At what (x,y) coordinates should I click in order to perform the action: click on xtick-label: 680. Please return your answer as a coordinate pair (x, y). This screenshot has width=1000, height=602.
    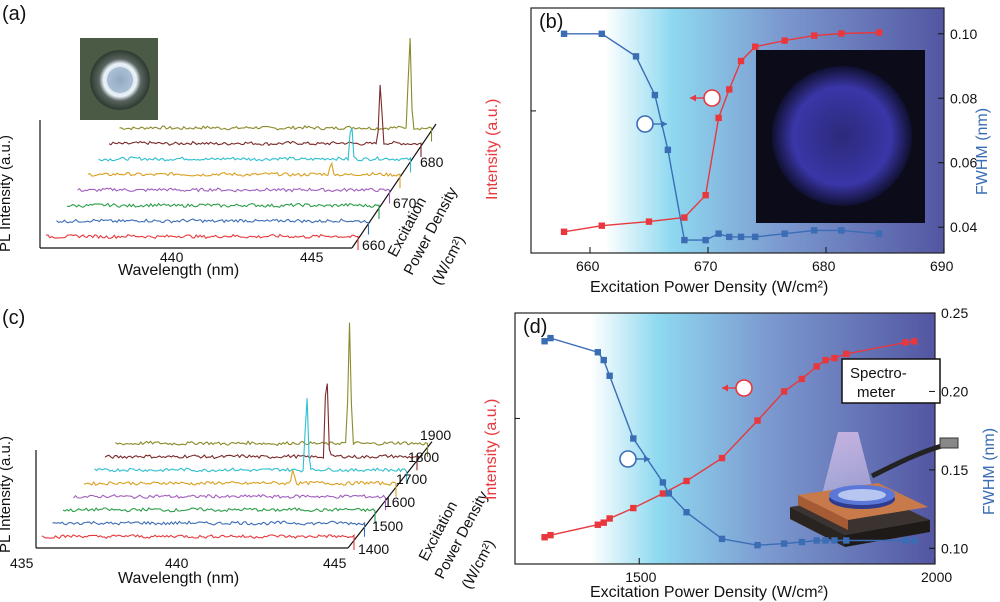
    Looking at the image, I should click on (824, 266).